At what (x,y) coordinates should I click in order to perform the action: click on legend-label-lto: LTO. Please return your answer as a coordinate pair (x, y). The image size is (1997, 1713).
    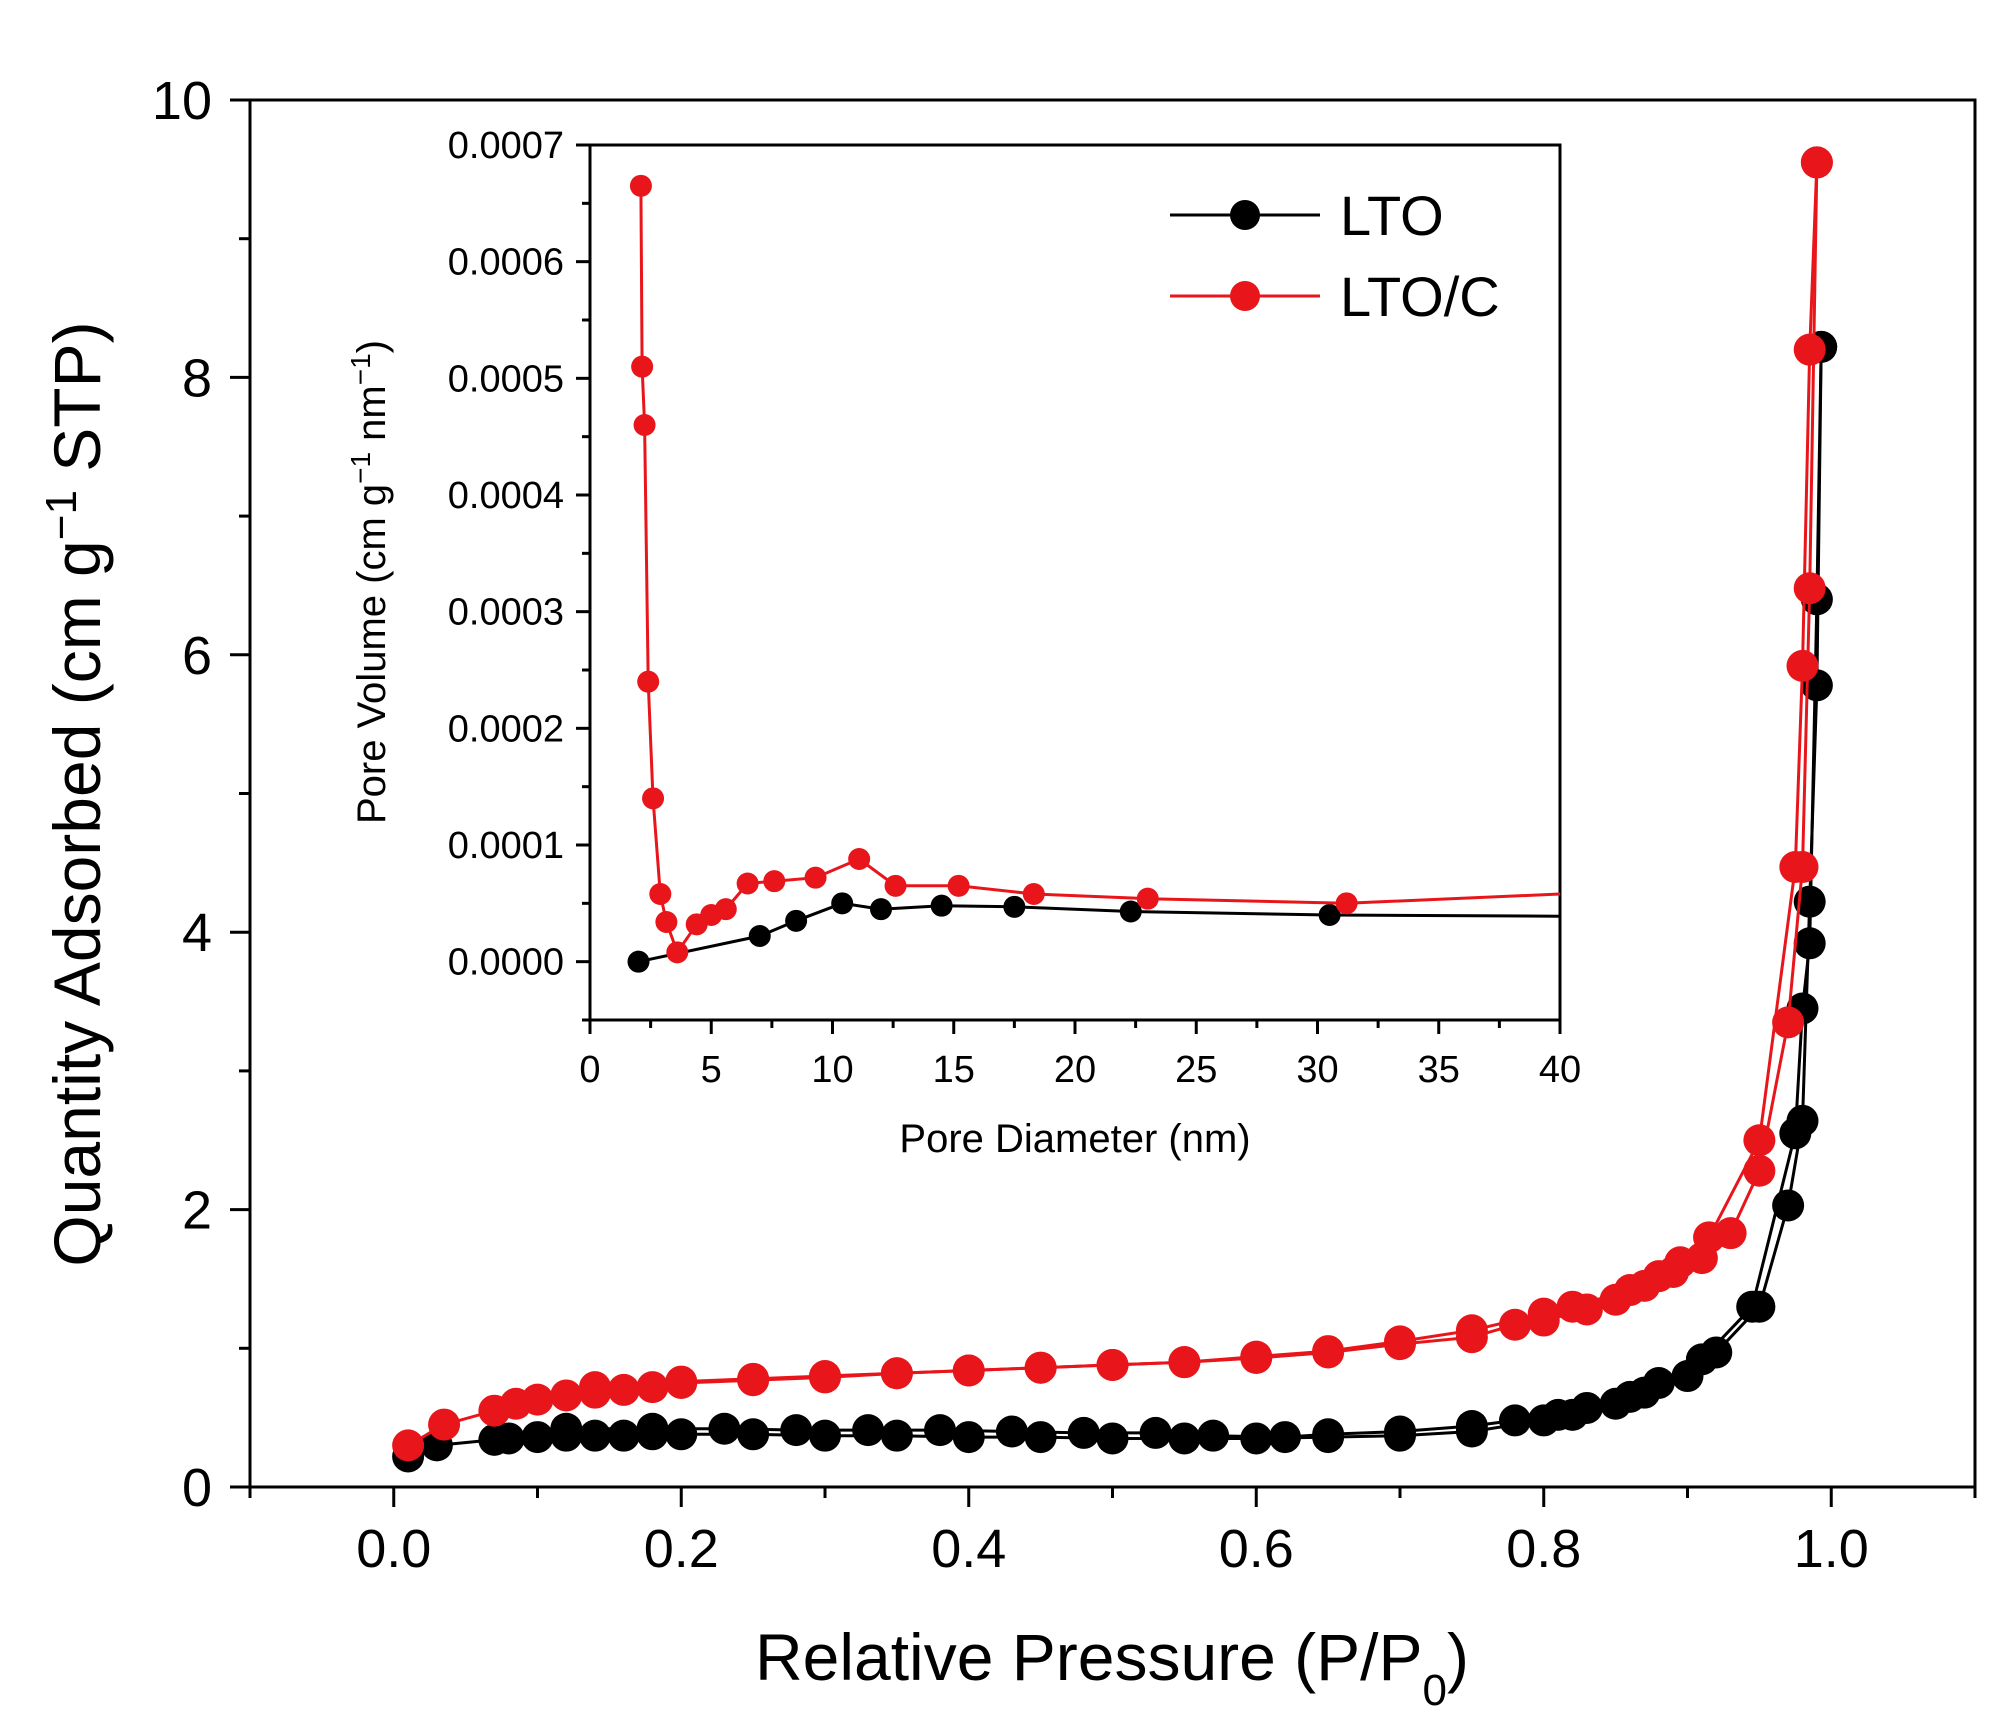
    Looking at the image, I should click on (1392, 215).